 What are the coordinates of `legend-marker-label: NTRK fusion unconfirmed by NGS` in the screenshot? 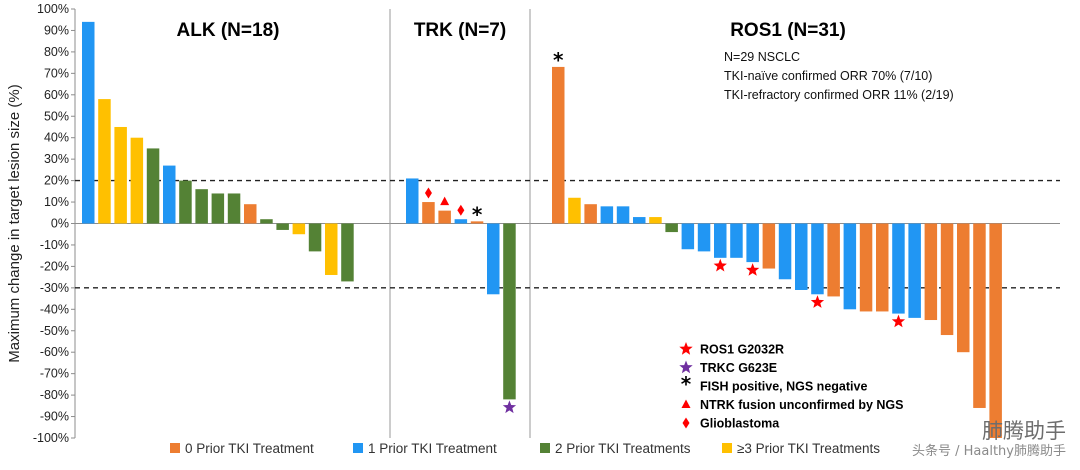 It's located at (801, 405).